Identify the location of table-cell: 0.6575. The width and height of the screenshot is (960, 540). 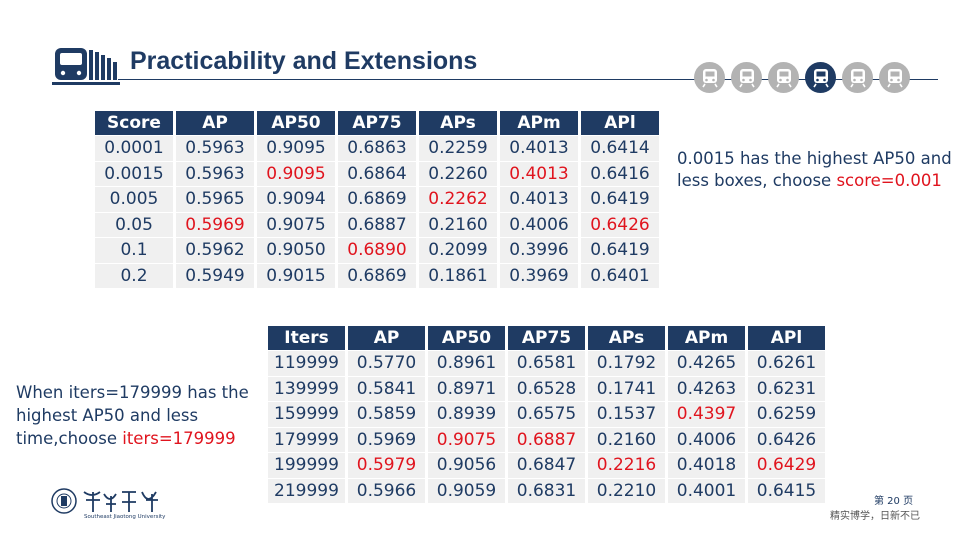
(546, 414).